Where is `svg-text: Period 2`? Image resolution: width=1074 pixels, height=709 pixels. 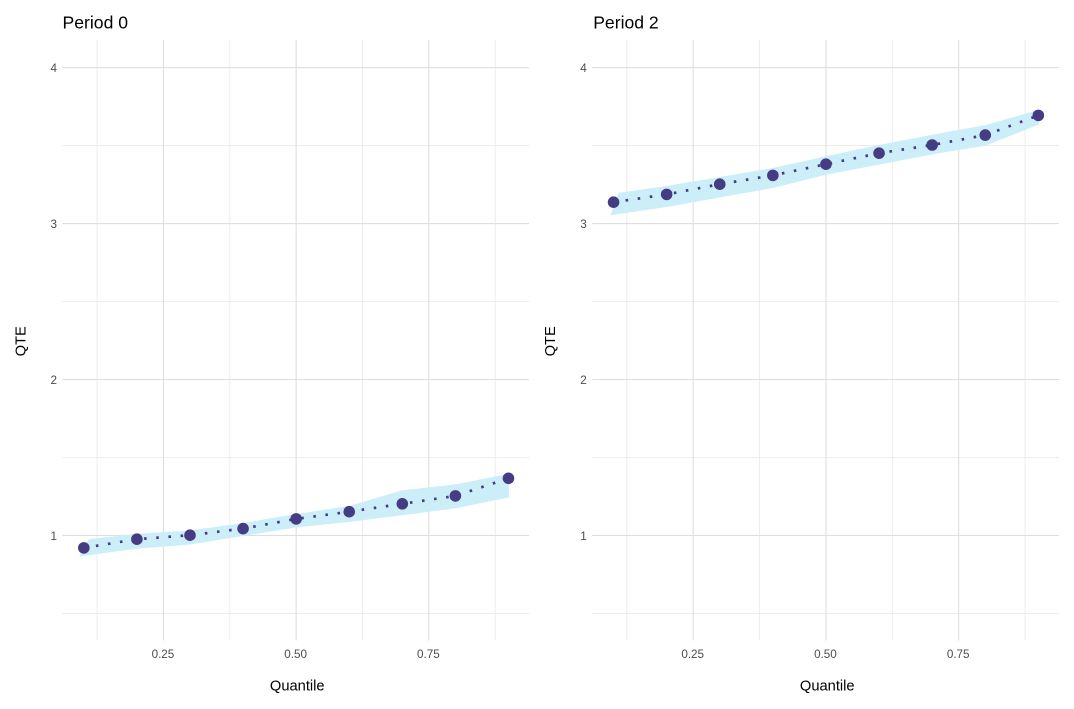 svg-text: Period 2 is located at coordinates (626, 23).